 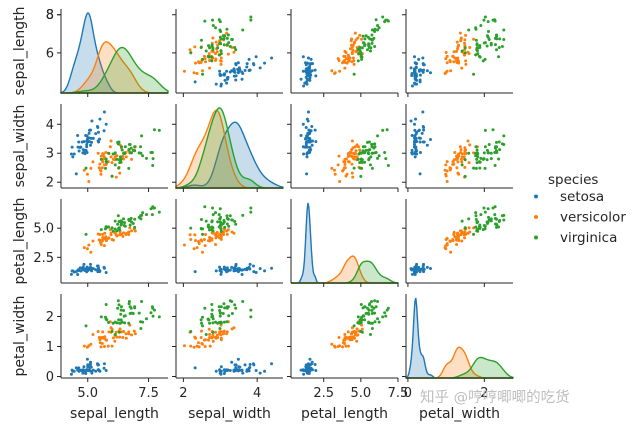 What do you see at coordinates (50, 347) in the screenshot?
I see `ytick-label-petal_width: 1` at bounding box center [50, 347].